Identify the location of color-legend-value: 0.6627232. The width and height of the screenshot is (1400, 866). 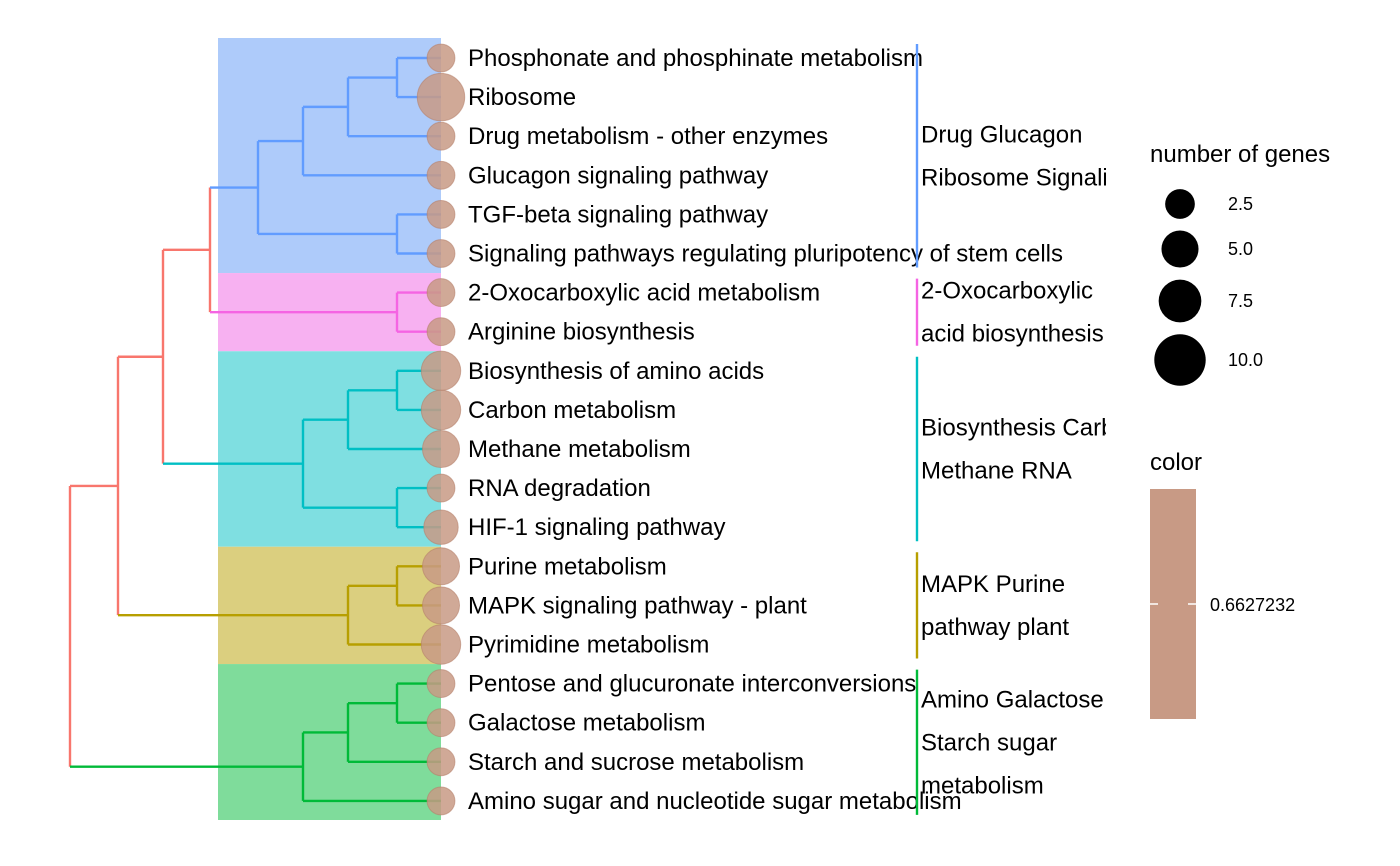
(1252, 605).